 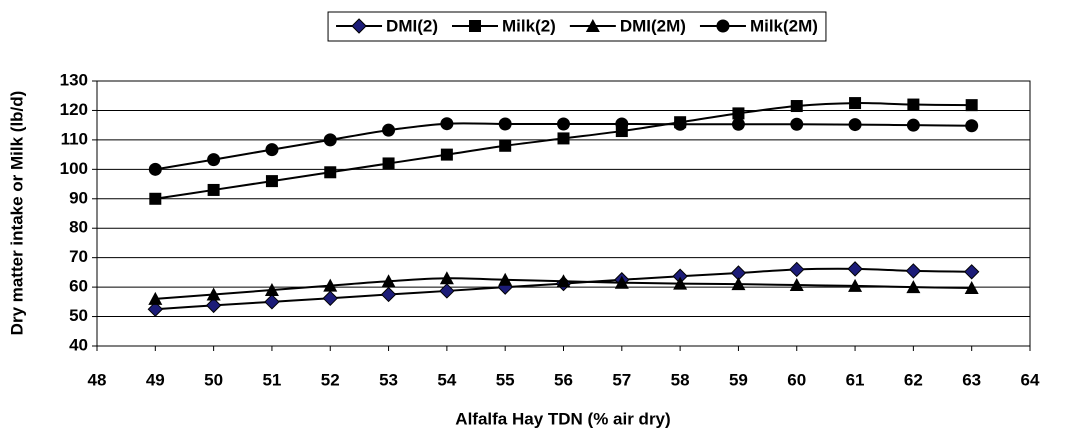 What do you see at coordinates (330, 379) in the screenshot?
I see `x-tick-label: 52` at bounding box center [330, 379].